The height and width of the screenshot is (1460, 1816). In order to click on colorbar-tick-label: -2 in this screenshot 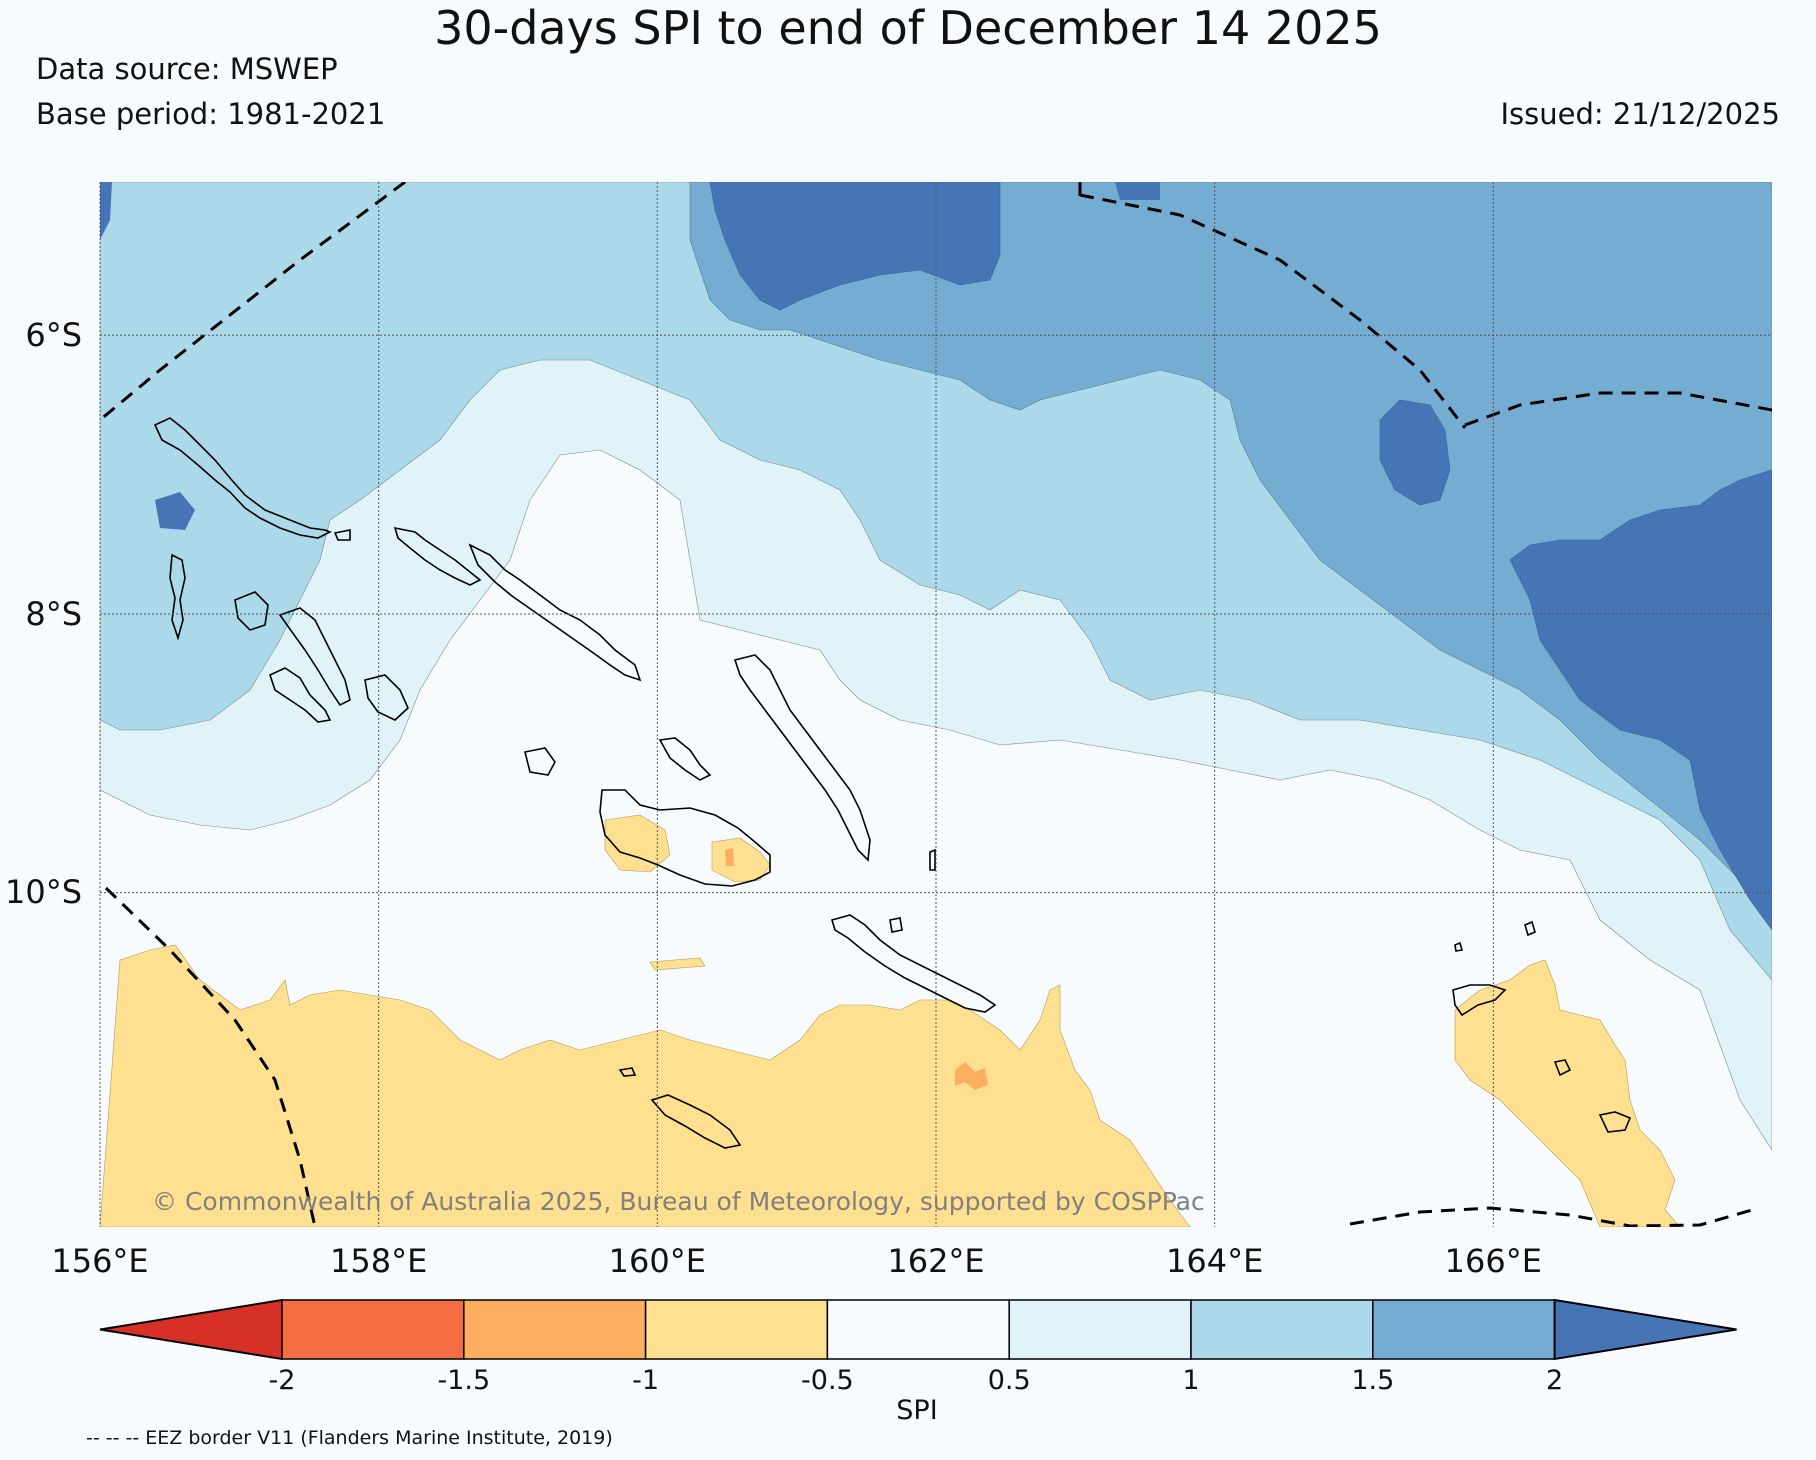, I will do `click(282, 1380)`.